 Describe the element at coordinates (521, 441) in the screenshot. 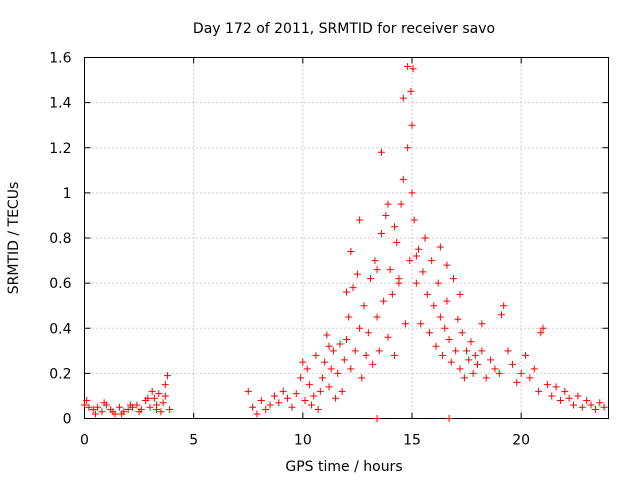

I see `x-tick-label: 20` at that location.